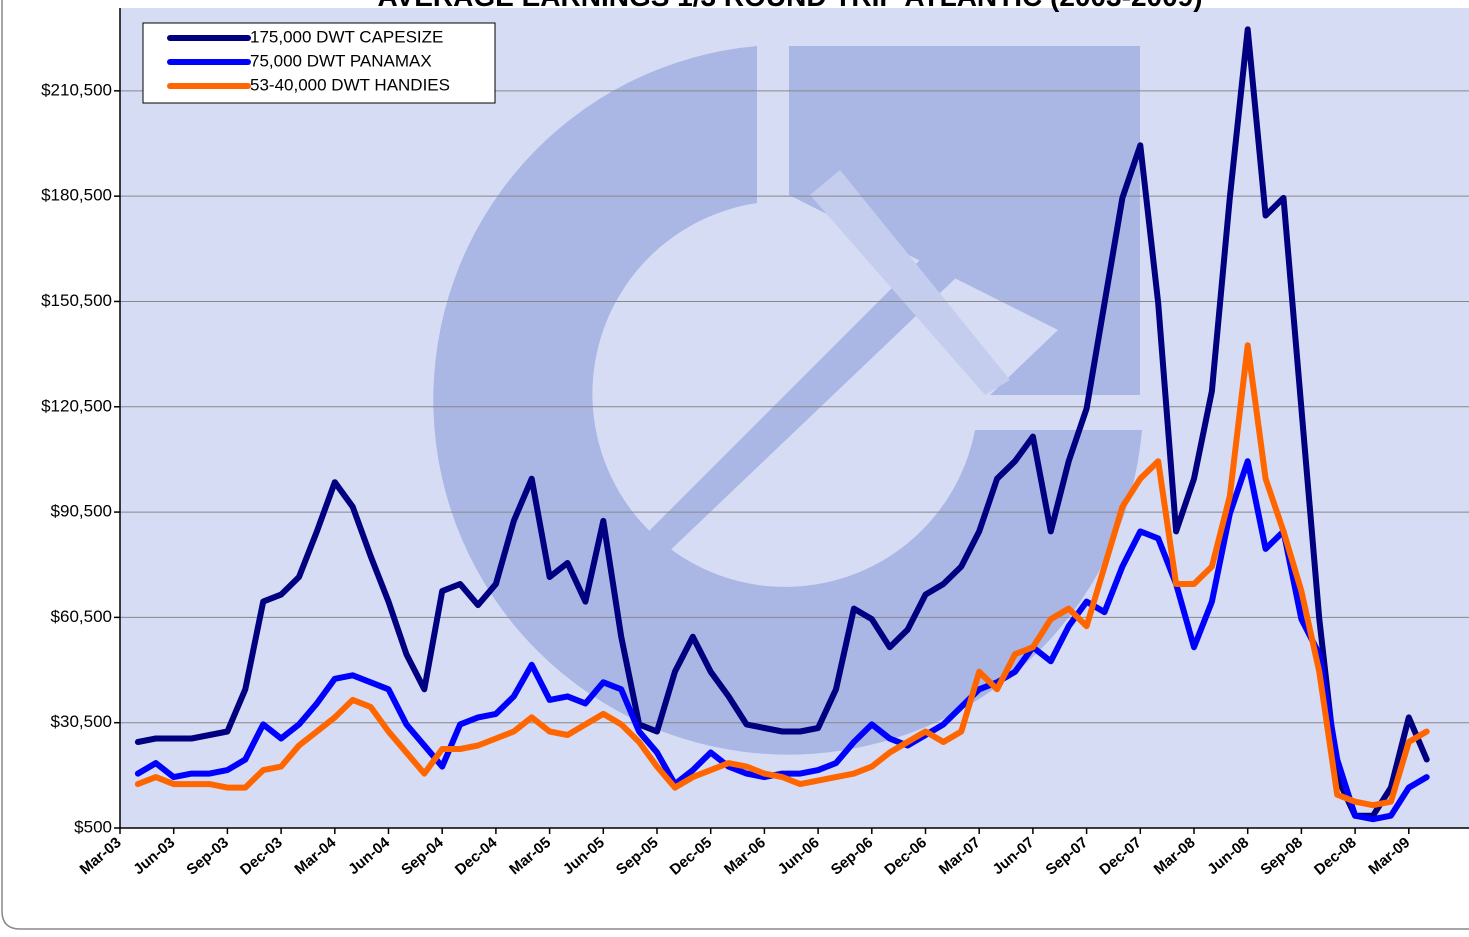 The height and width of the screenshot is (937, 1469). Describe the element at coordinates (81, 721) in the screenshot. I see `y-tick-label: $30,500` at that location.